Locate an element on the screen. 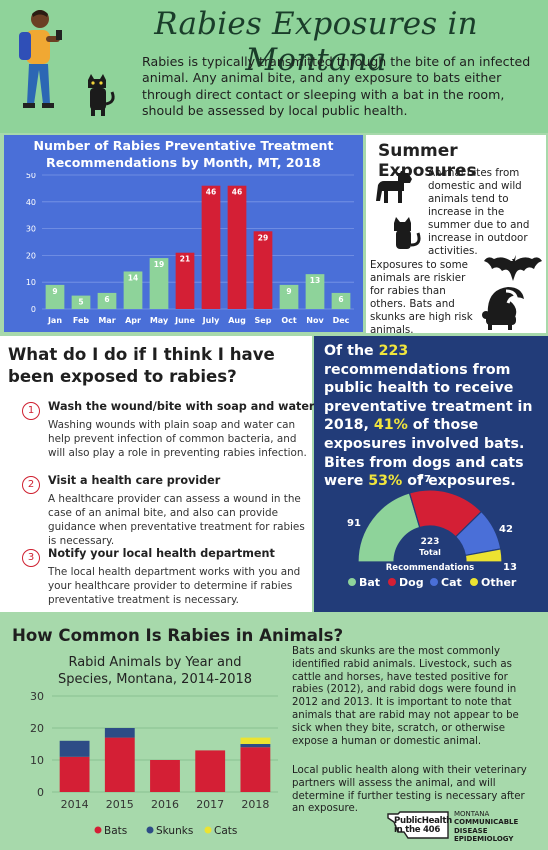 The height and width of the screenshot is (850, 548). monthly-chart-title-line1: Number of Rabies Preventative Treatment is located at coordinates (183, 145).